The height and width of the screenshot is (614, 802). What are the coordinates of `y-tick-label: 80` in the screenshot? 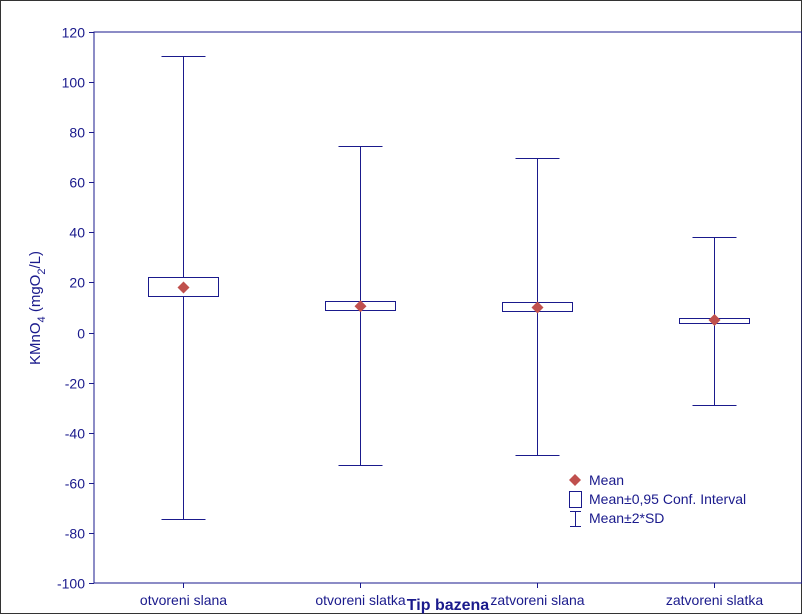 It's located at (77, 133).